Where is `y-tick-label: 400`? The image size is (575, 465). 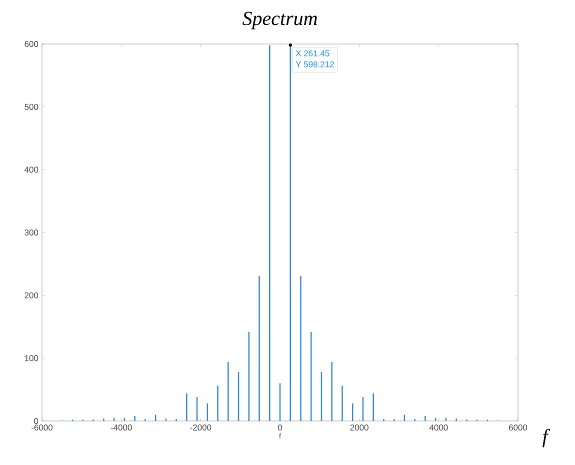
y-tick-label: 400 is located at coordinates (31, 169).